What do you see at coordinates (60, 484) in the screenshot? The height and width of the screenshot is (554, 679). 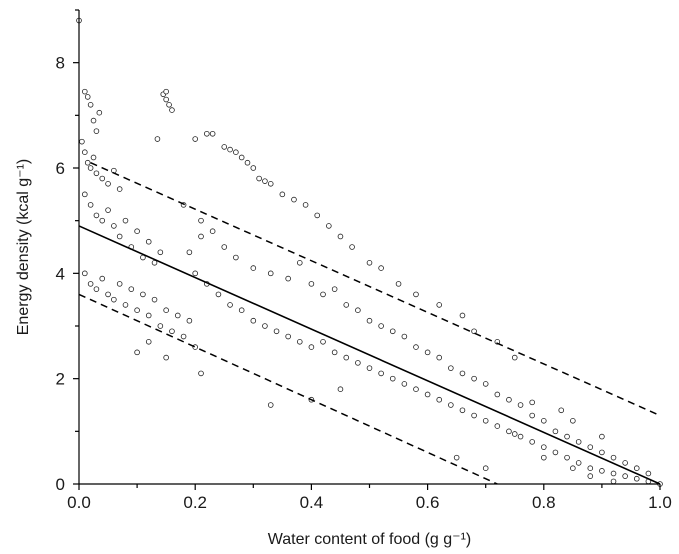 I see `y-tick-label: 0` at bounding box center [60, 484].